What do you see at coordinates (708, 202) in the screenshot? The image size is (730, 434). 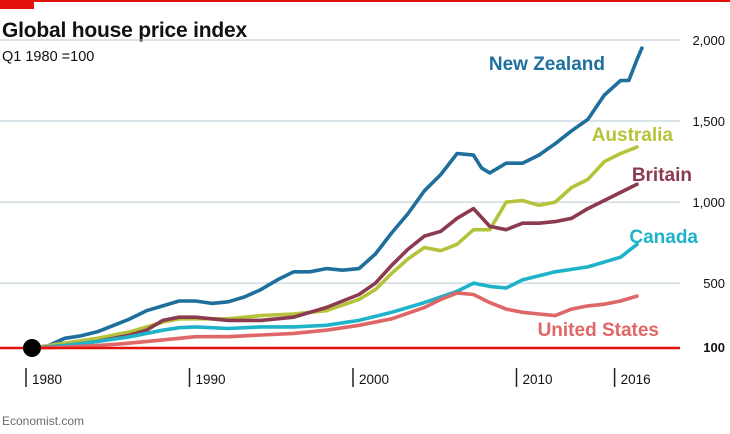 I see `y-tick-label: 1,000` at bounding box center [708, 202].